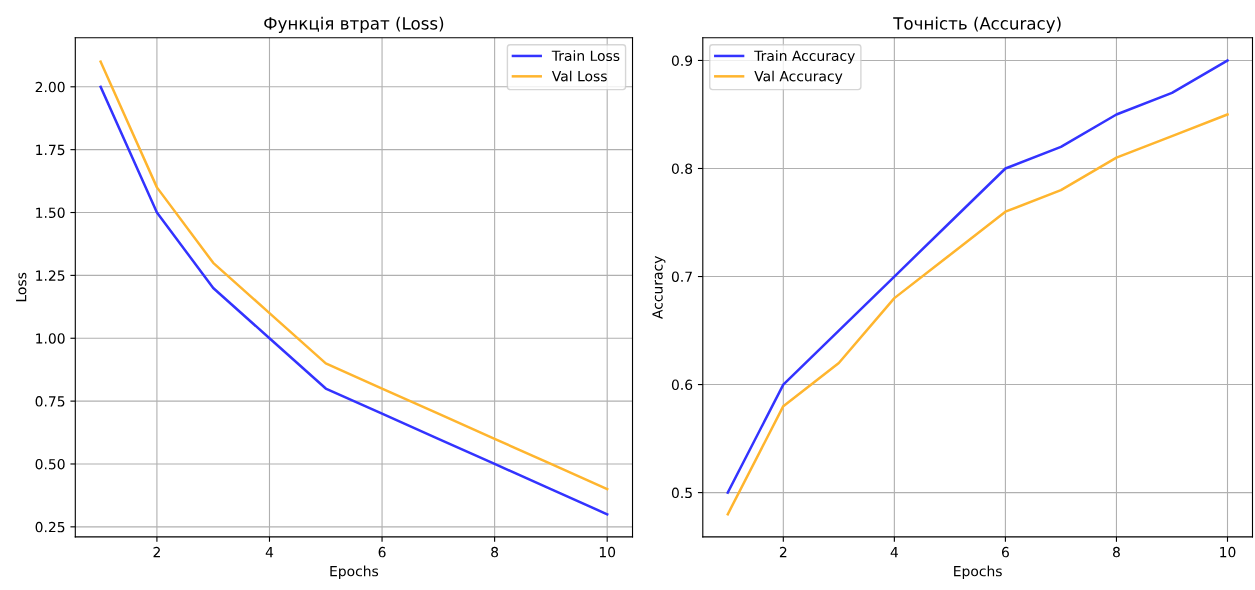  What do you see at coordinates (682, 60) in the screenshot?
I see `y-tick-label: 0.9` at bounding box center [682, 60].